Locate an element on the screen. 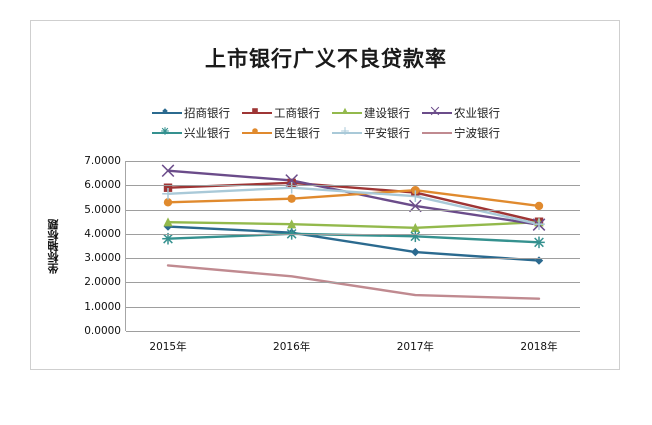 Image resolution: width=652 pixels, height=425 pixels. legend-item: 民生银行 is located at coordinates (281, 133).